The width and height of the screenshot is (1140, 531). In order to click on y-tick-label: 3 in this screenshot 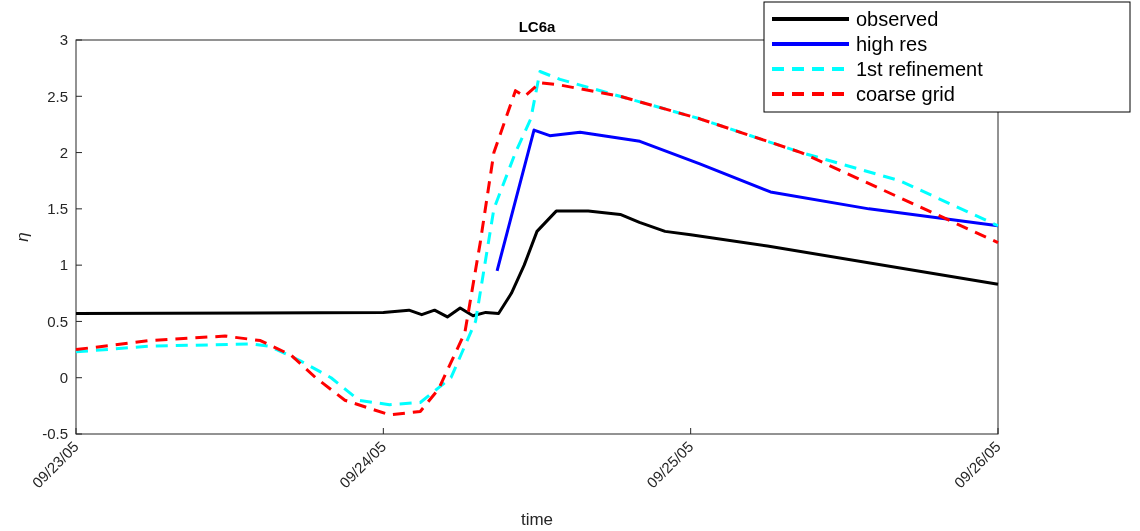, I will do `click(63, 40)`.